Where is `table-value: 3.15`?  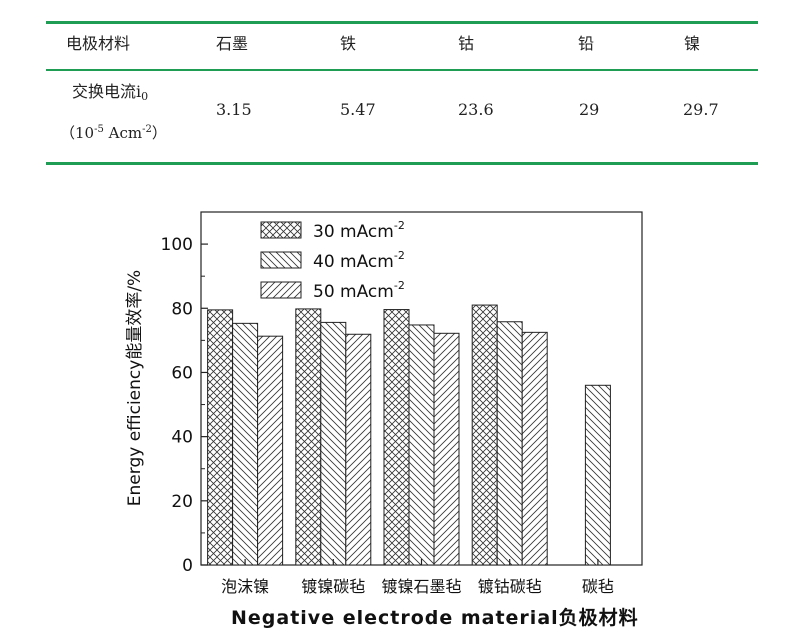 table-value: 3.15 is located at coordinates (234, 109).